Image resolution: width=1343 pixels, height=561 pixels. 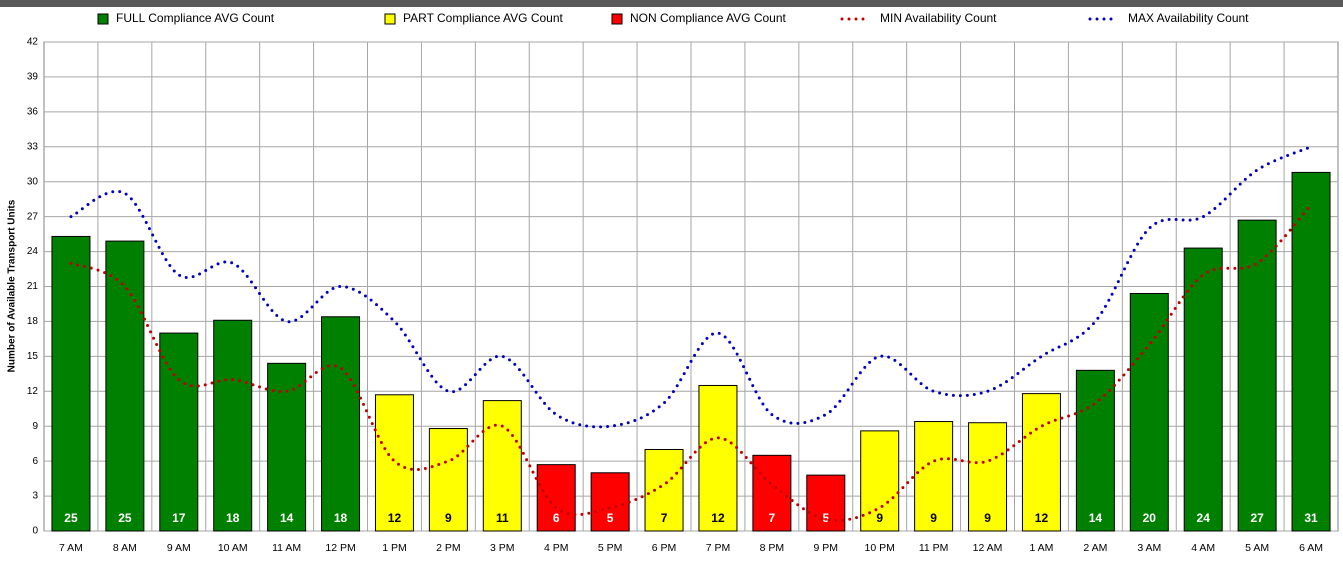 What do you see at coordinates (33, 77) in the screenshot?
I see `y-tick-label: 39` at bounding box center [33, 77].